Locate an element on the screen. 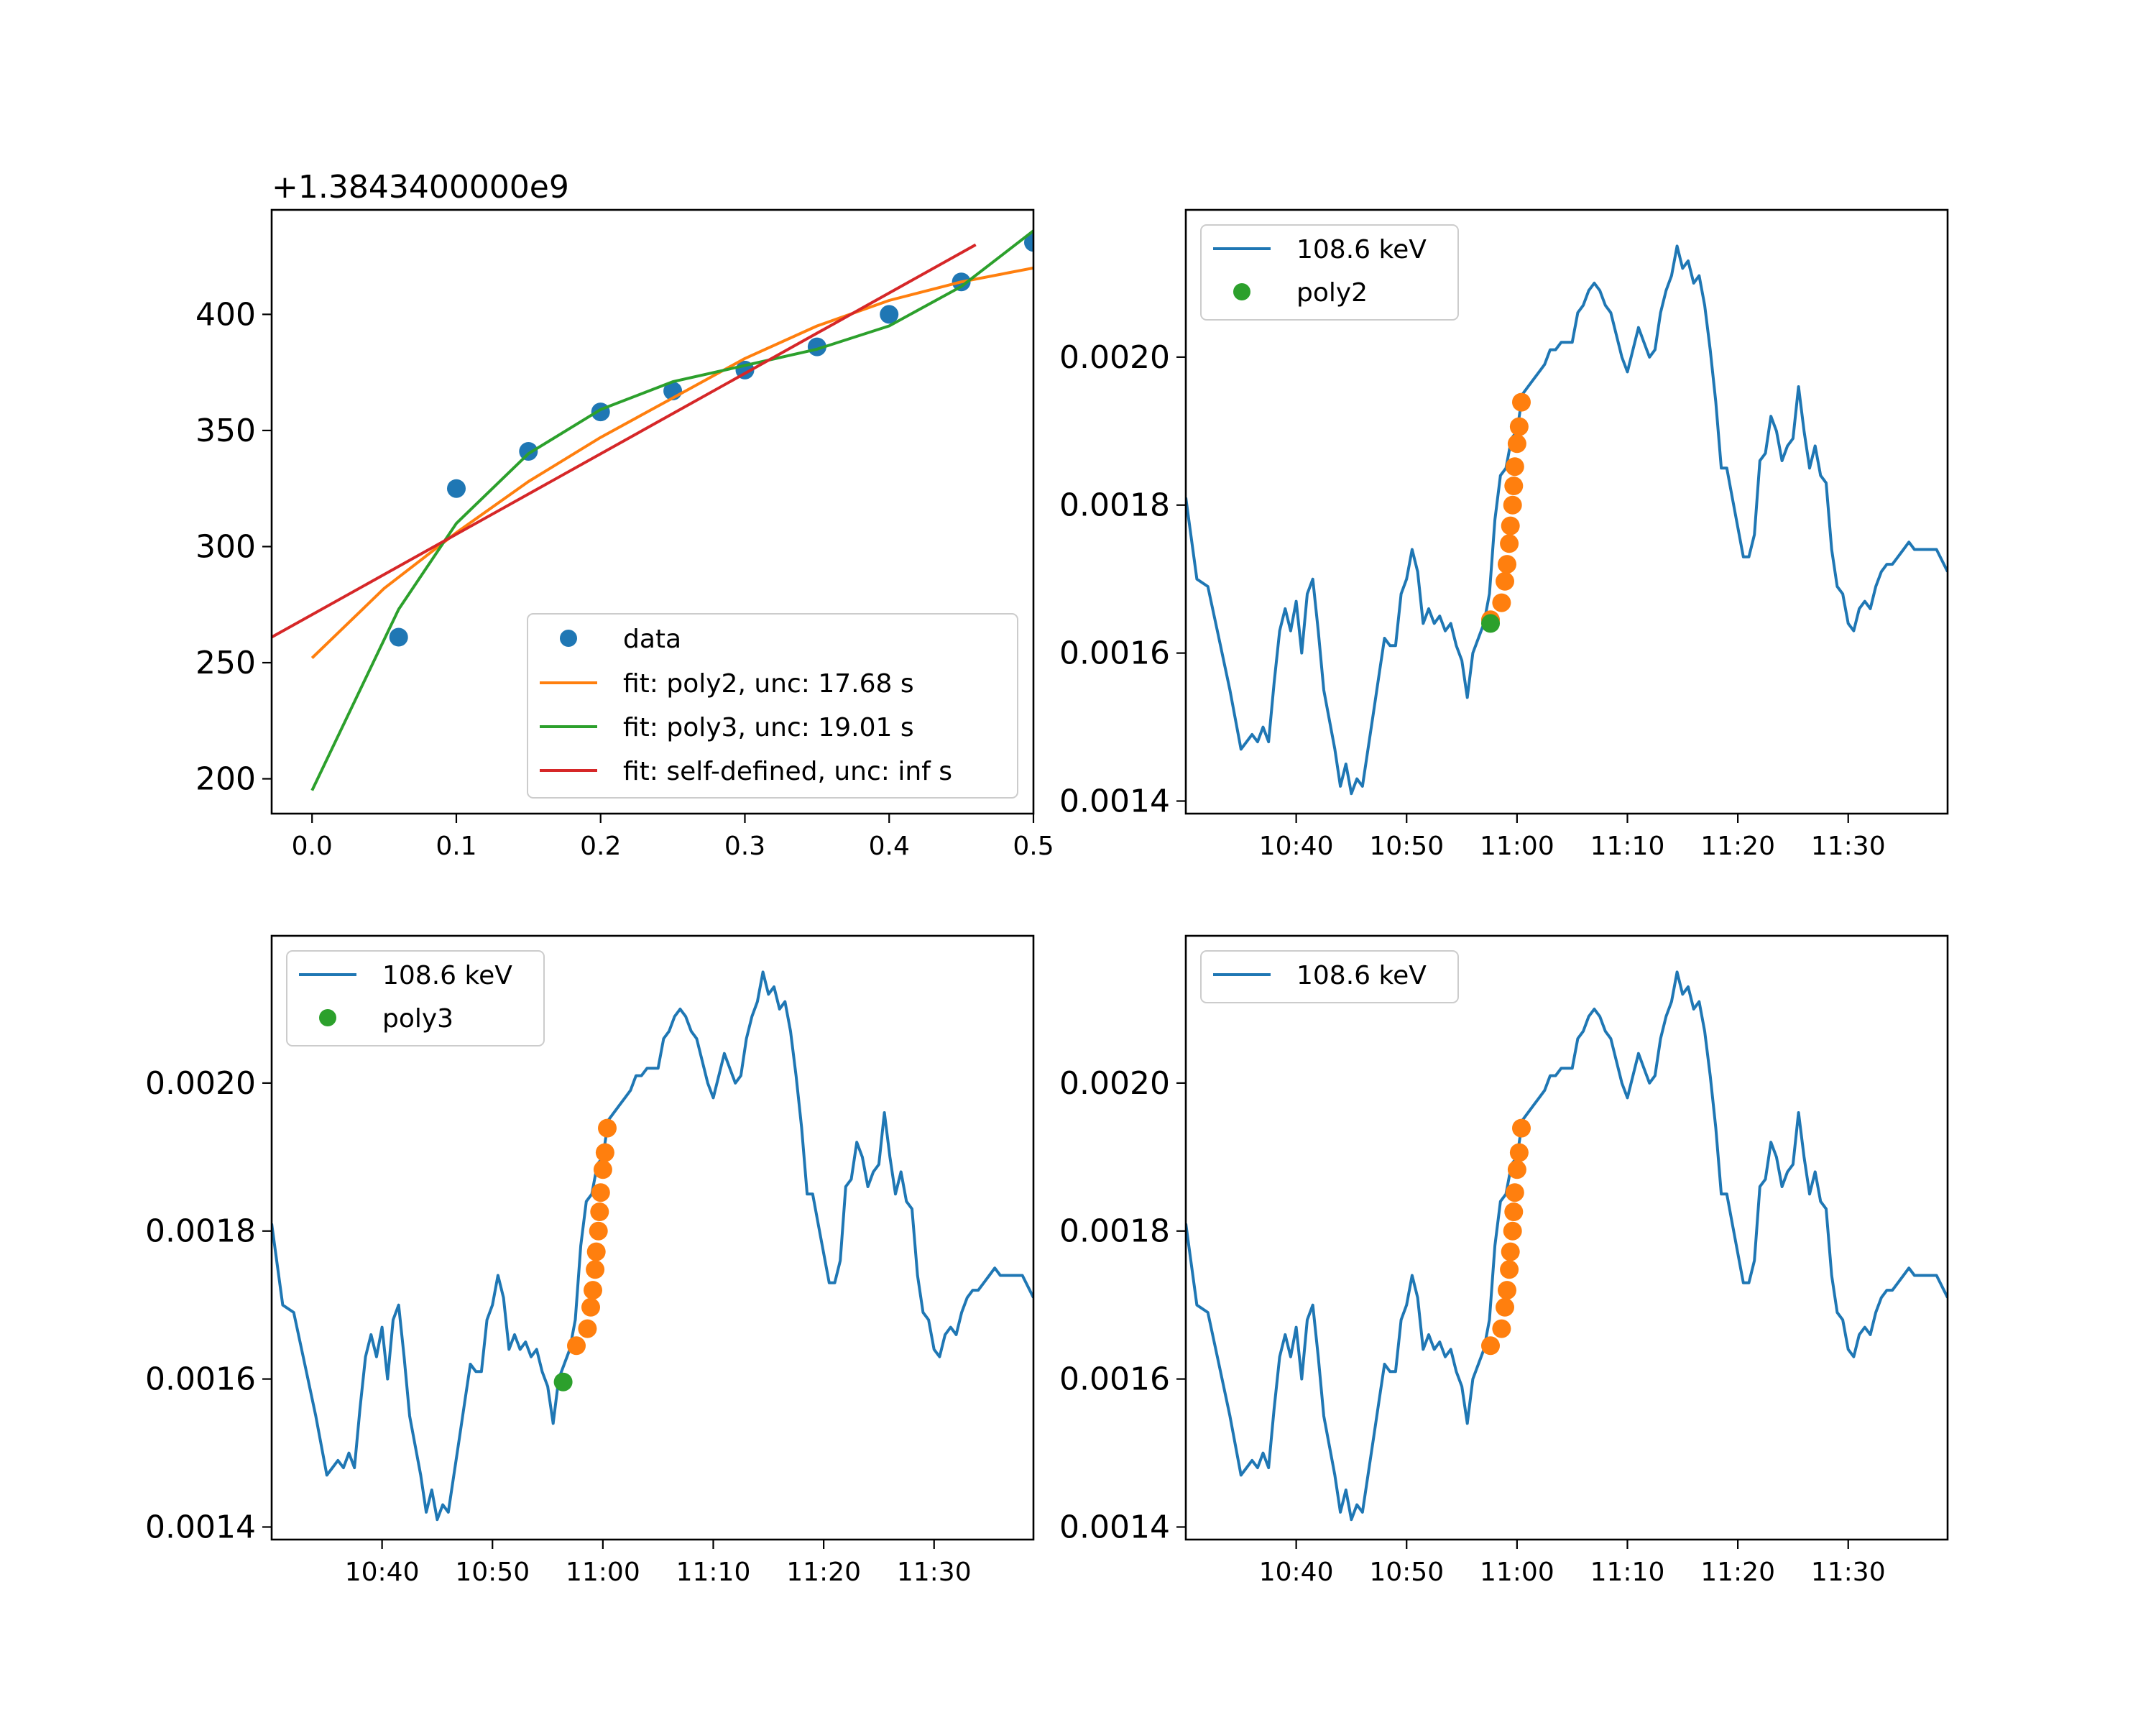 The height and width of the screenshot is (1725, 2156). legend-marker-poly2 is located at coordinates (1241, 291).